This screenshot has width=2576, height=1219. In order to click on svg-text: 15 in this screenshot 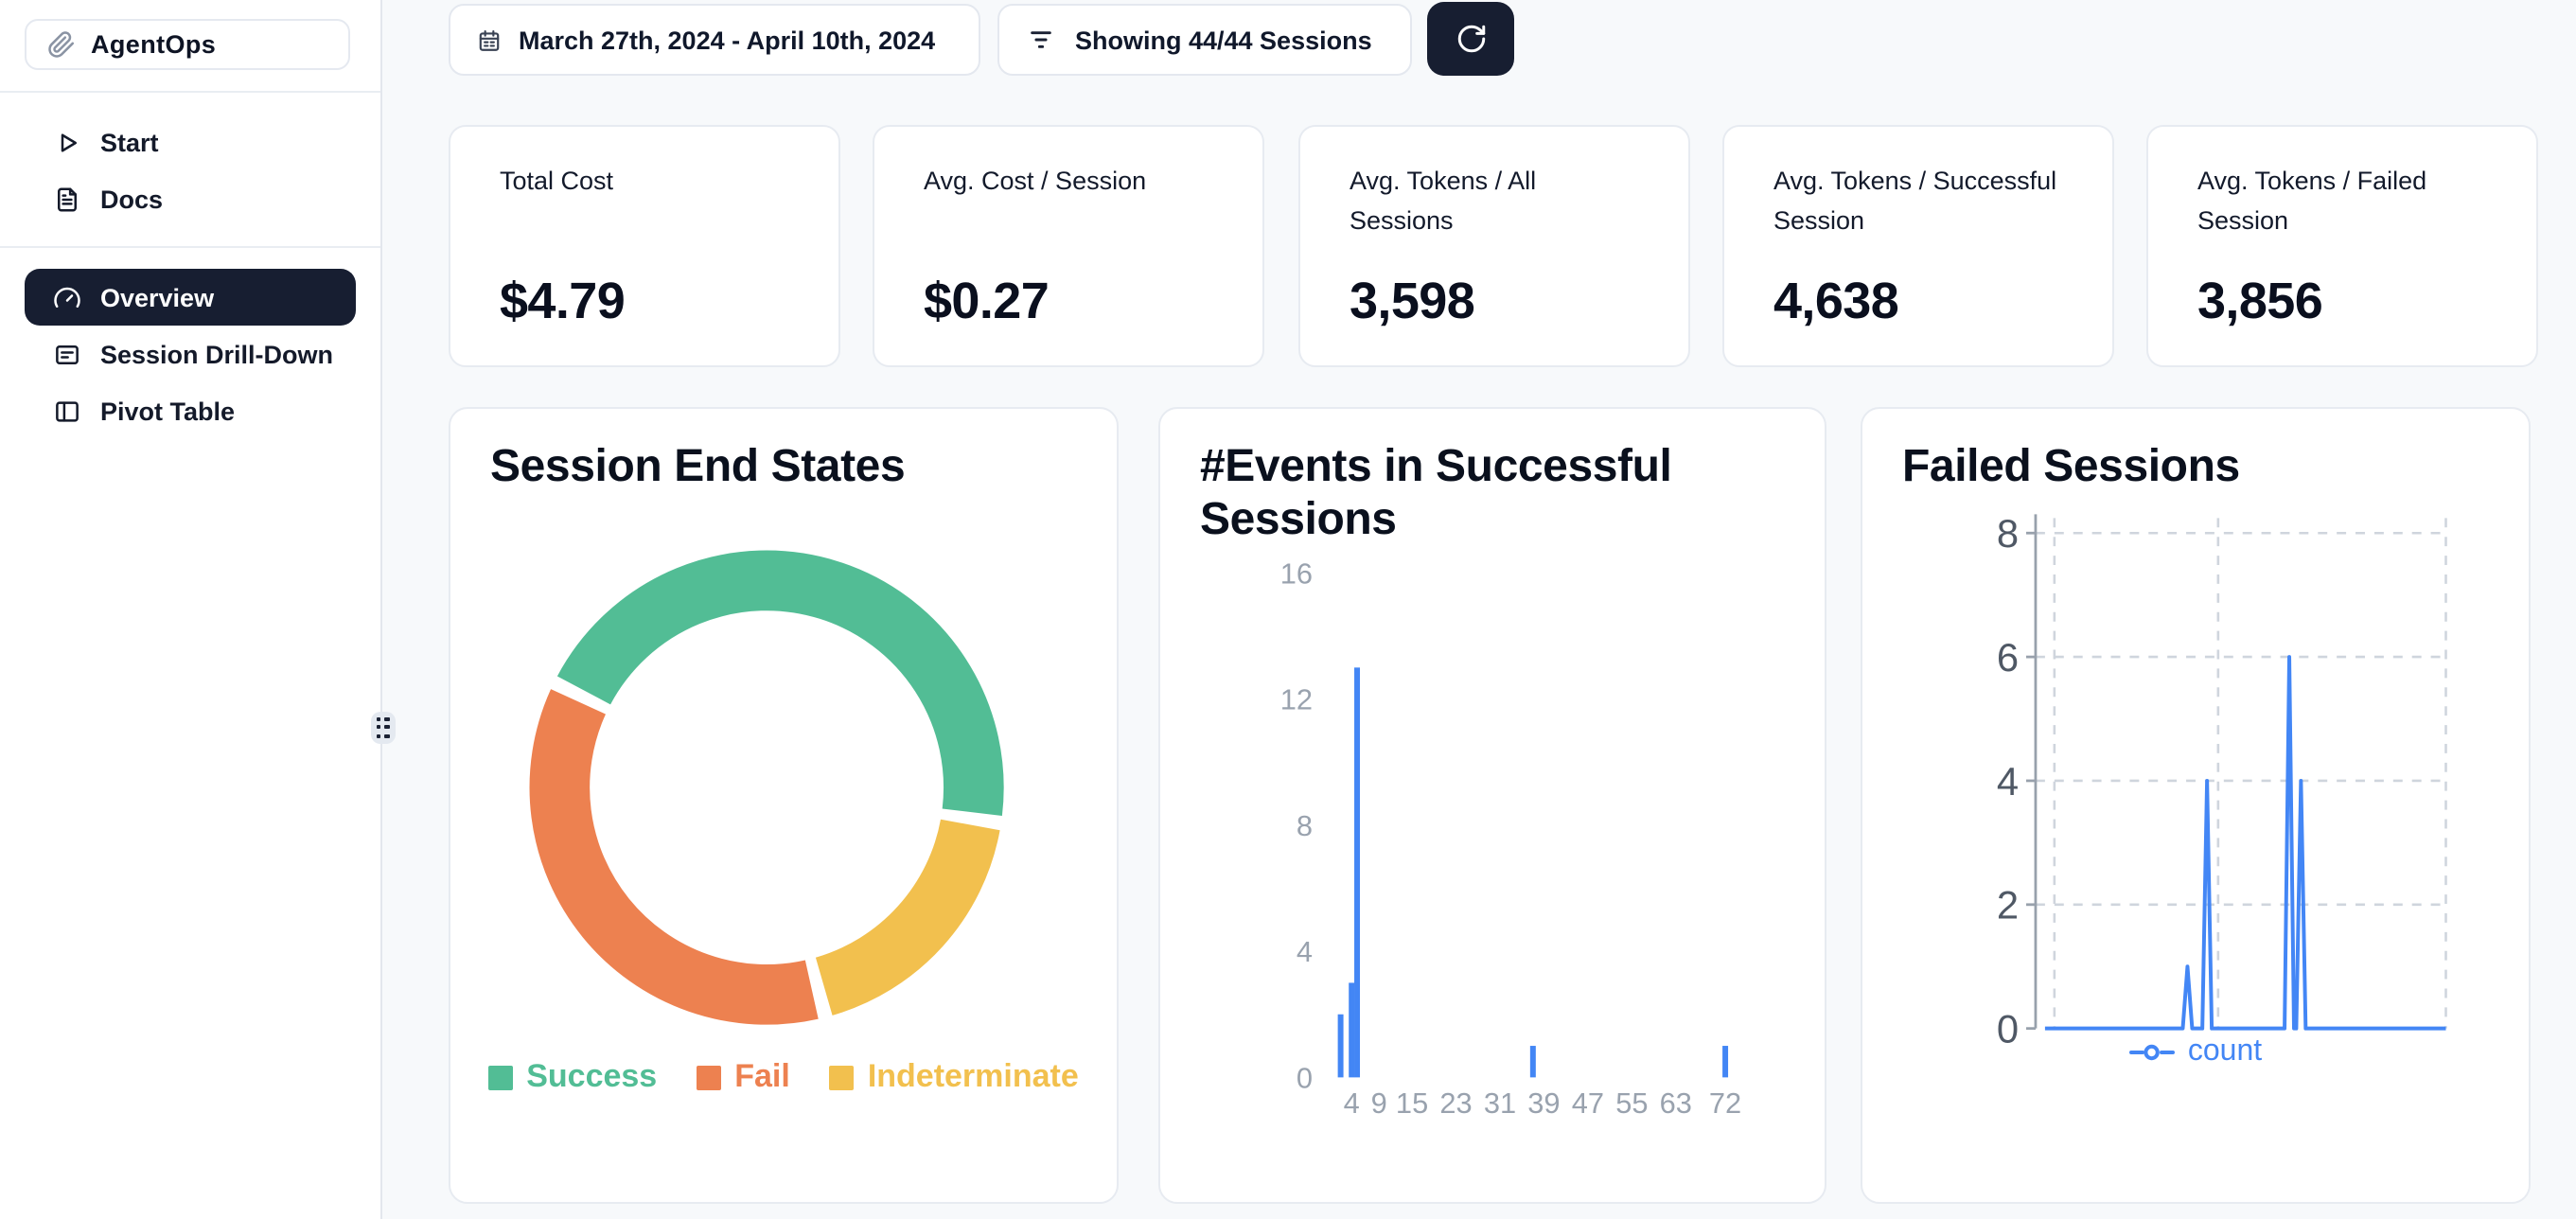, I will do `click(1412, 1103)`.